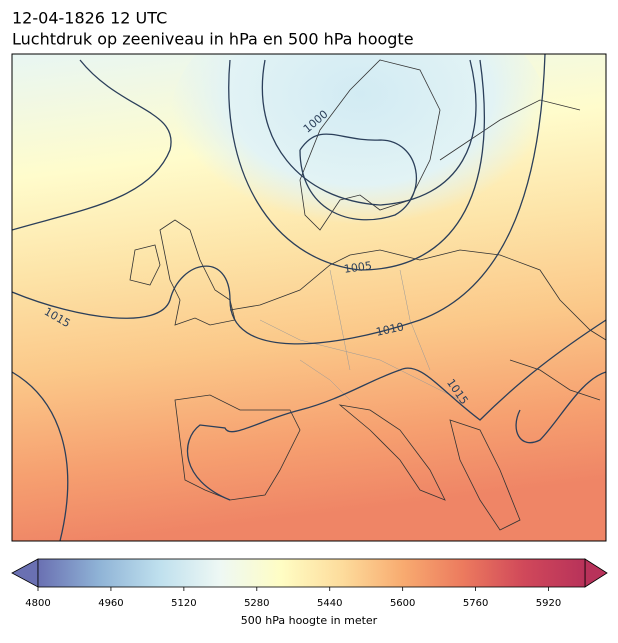 This screenshot has height=643, width=618. What do you see at coordinates (596, 573) in the screenshot?
I see `colorbar-extend-high` at bounding box center [596, 573].